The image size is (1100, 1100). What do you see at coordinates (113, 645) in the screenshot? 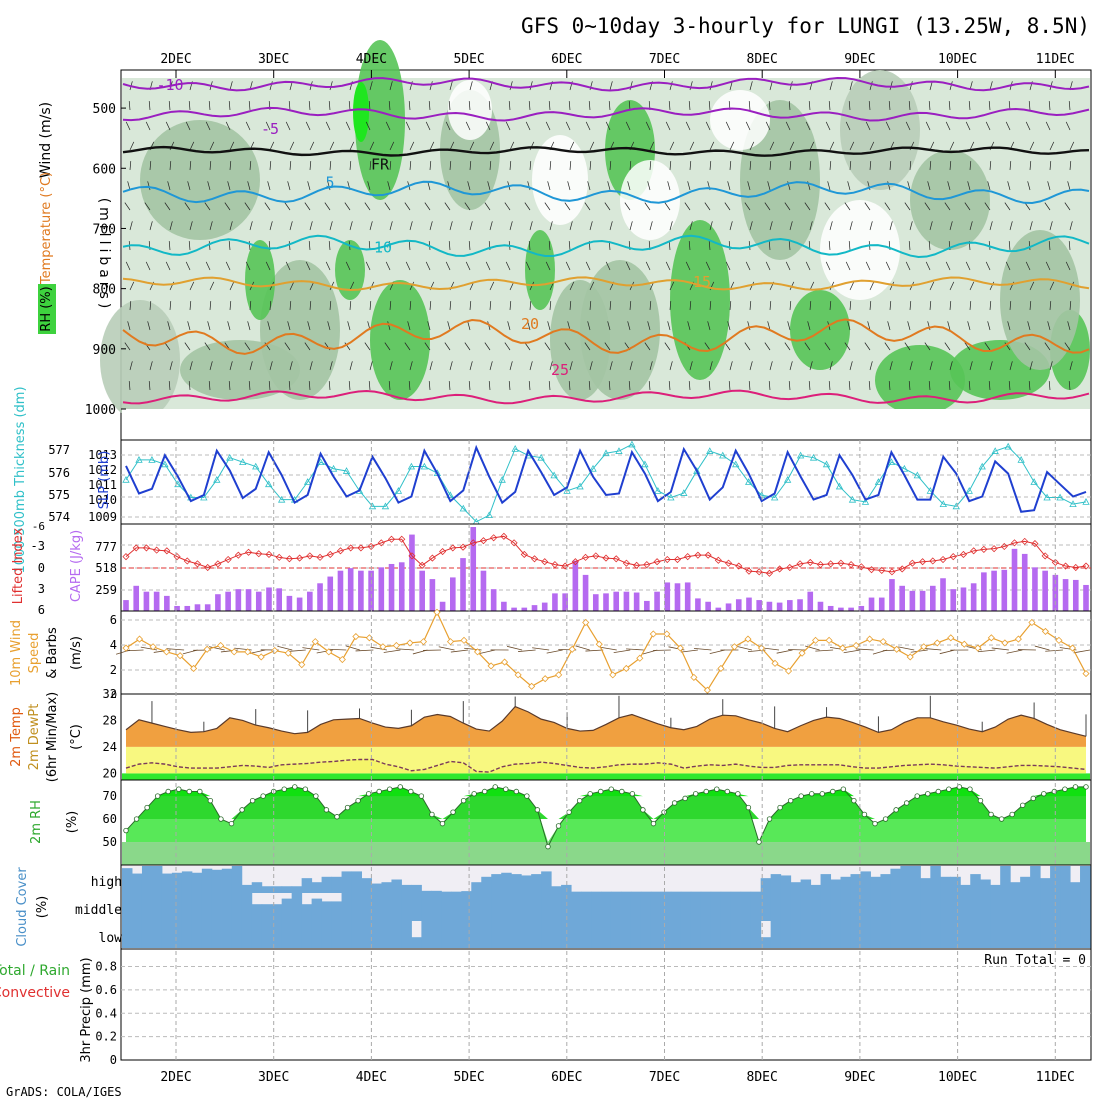
I see `wind-tick-label: 4` at bounding box center [113, 645].